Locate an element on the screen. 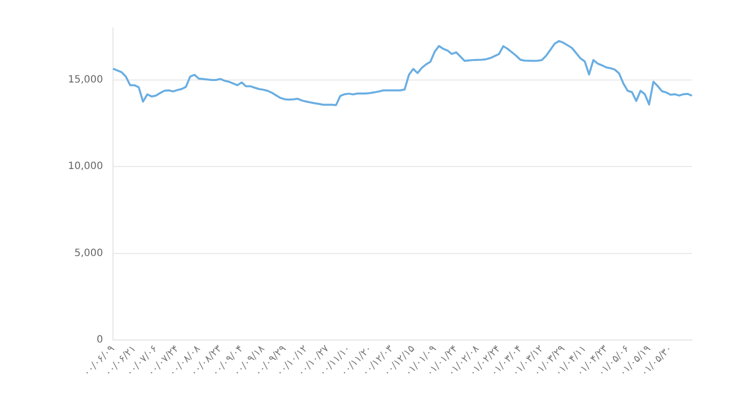 The height and width of the screenshot is (400, 750). y-tick-label: 5,000 is located at coordinates (88, 253).